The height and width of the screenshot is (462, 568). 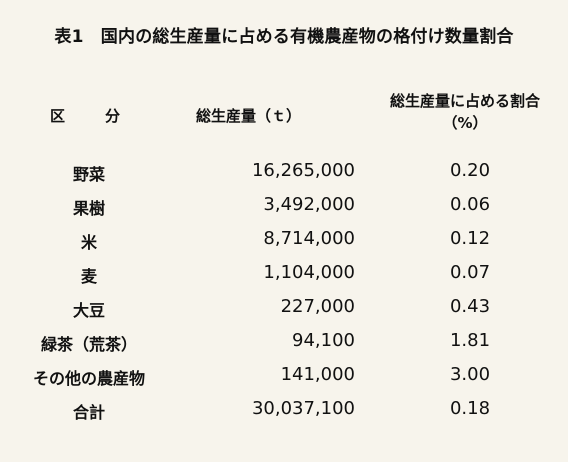 What do you see at coordinates (323, 340) in the screenshot?
I see `row-production: 94,100` at bounding box center [323, 340].